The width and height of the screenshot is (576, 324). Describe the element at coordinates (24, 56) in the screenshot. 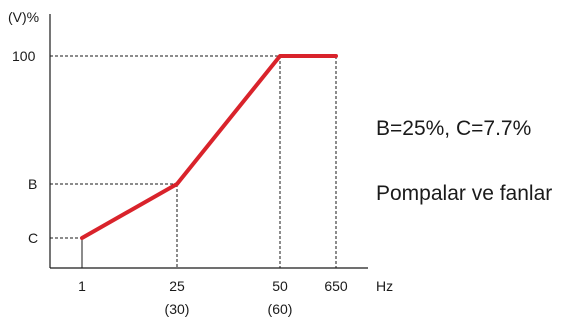

I see `y-tick-100: 100` at that location.